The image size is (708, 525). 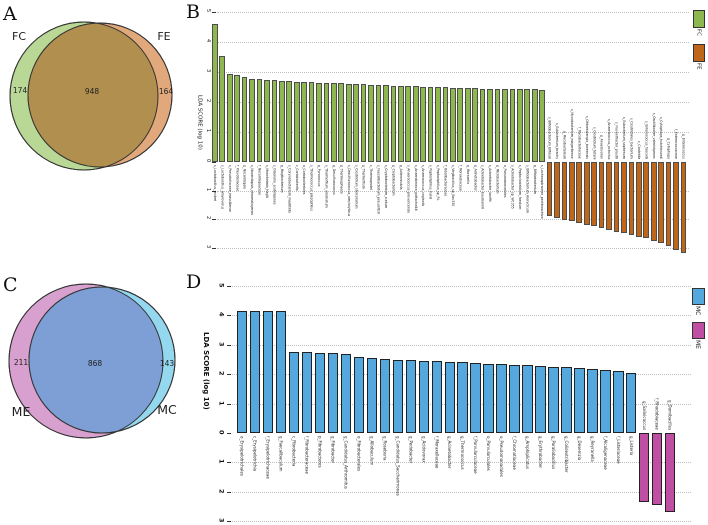 I want to click on taxon-label: g_Fibrobacter, so click(x=333, y=450).